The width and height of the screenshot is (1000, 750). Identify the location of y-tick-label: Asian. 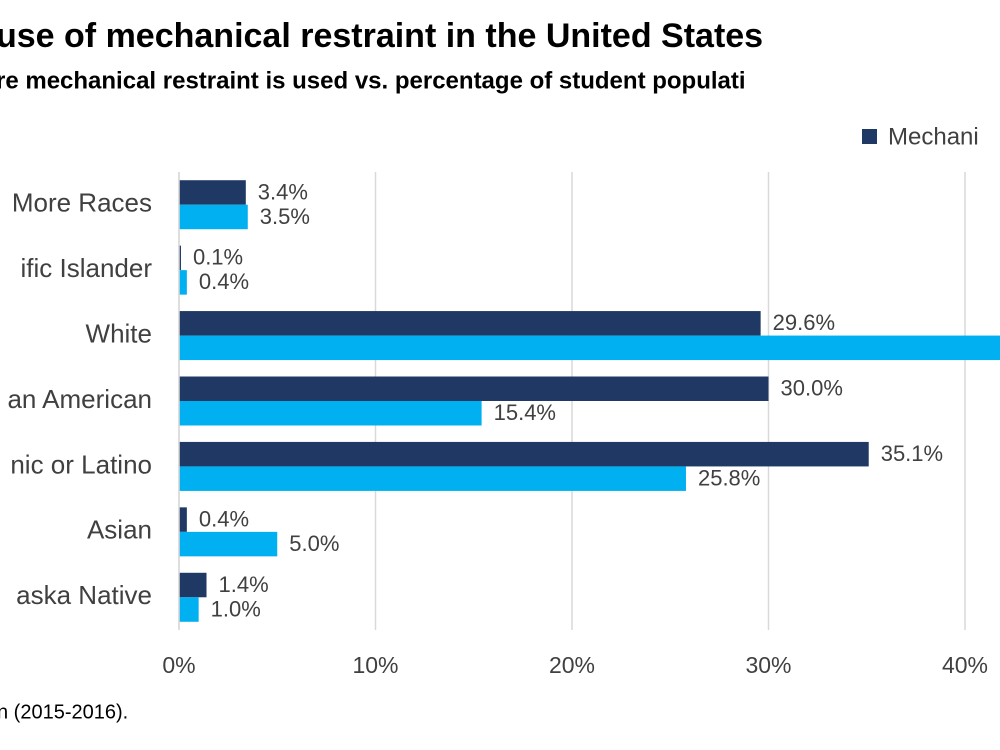
(119, 530).